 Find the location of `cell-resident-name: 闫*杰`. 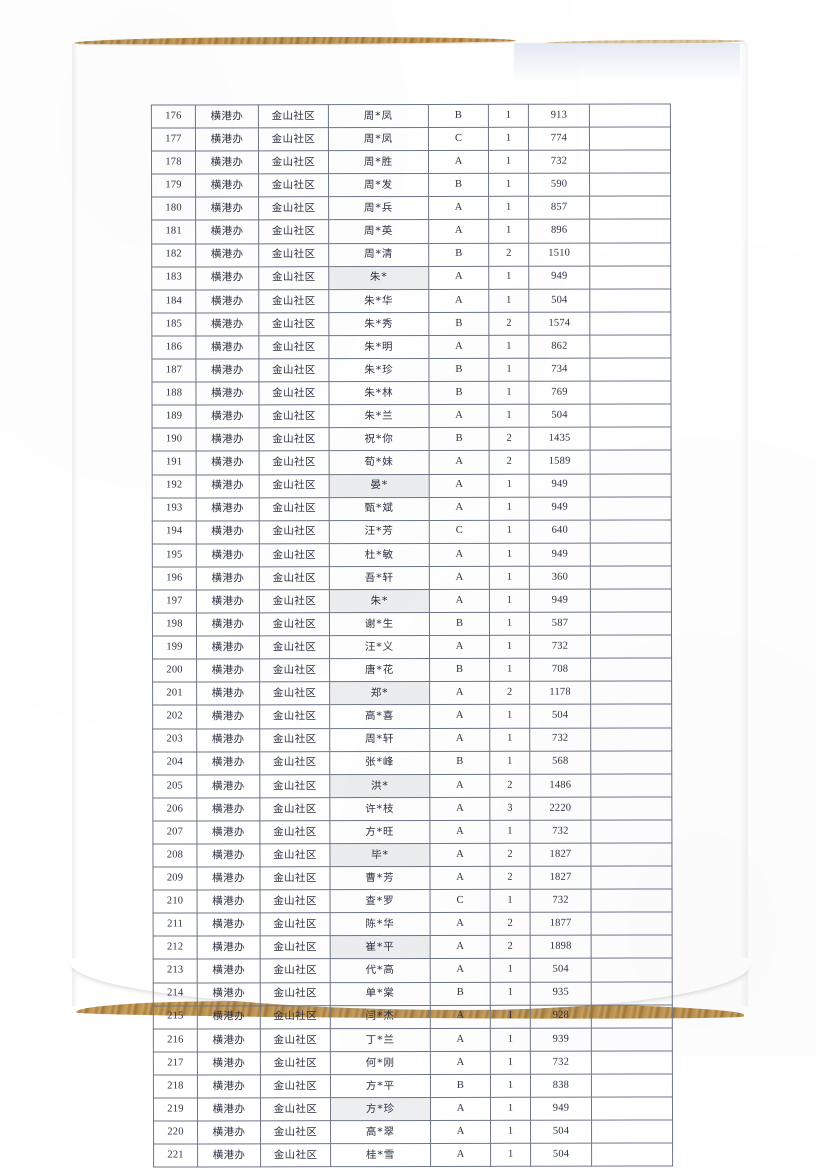

cell-resident-name: 闫*杰 is located at coordinates (380, 1017).